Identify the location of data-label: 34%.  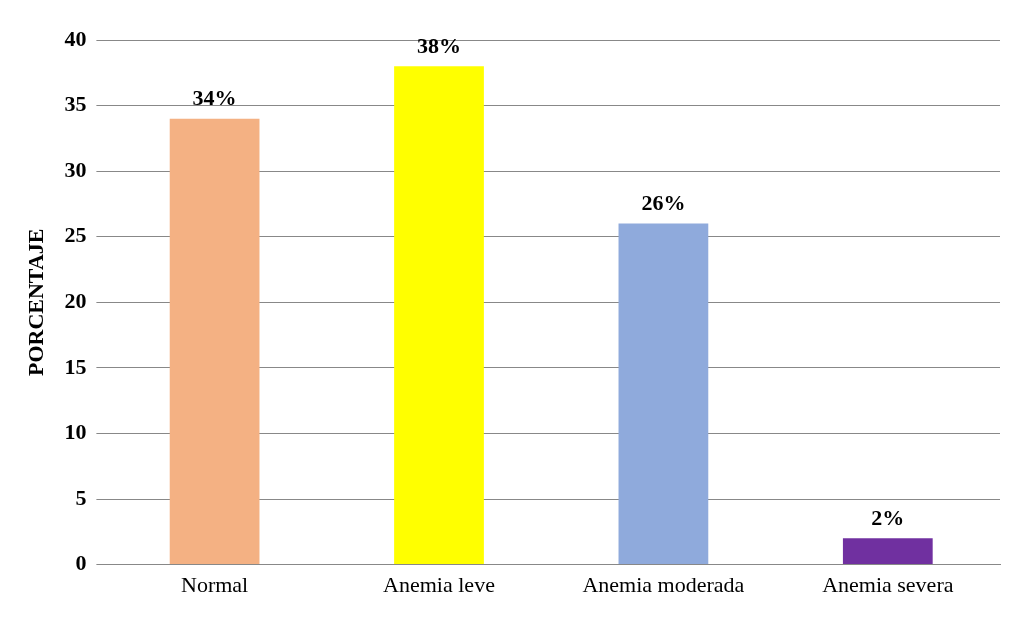
(214, 98).